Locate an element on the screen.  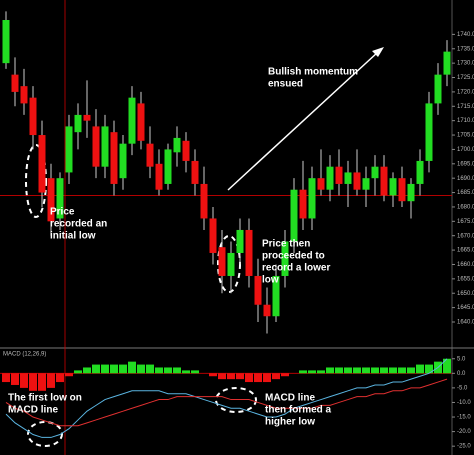
annotation: higher low is located at coordinates (290, 422).